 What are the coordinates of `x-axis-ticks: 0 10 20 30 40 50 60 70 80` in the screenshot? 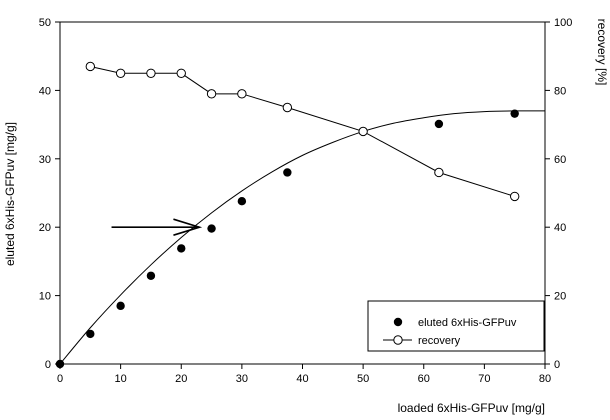 It's located at (304, 374).